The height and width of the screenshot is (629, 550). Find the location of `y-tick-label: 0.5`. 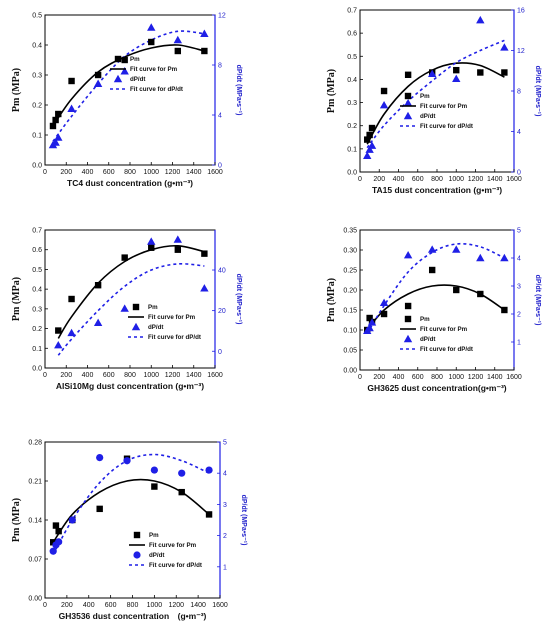

y-tick-label: 0.5 is located at coordinates (352, 57).